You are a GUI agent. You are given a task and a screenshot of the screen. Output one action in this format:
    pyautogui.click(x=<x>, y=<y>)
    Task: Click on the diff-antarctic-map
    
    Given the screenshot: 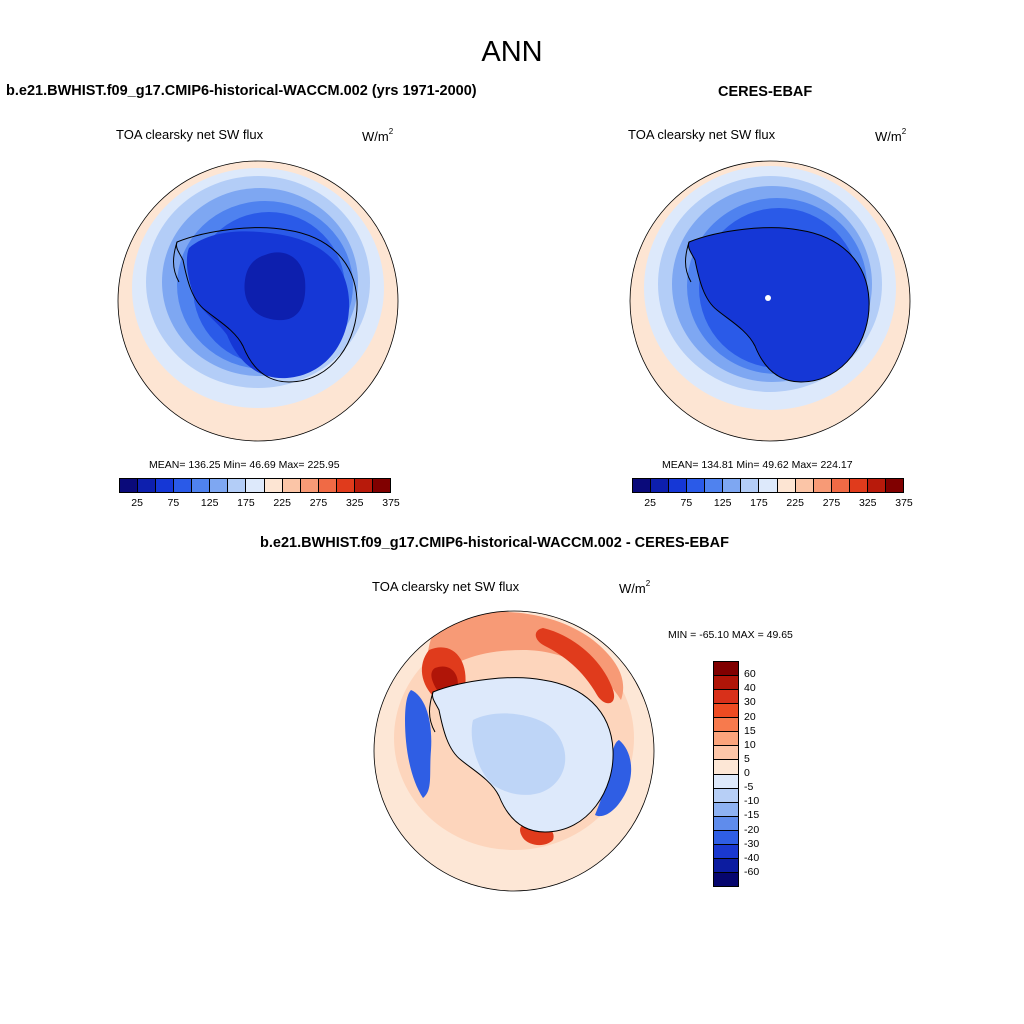 What is the action you would take?
    pyautogui.click(x=514, y=751)
    